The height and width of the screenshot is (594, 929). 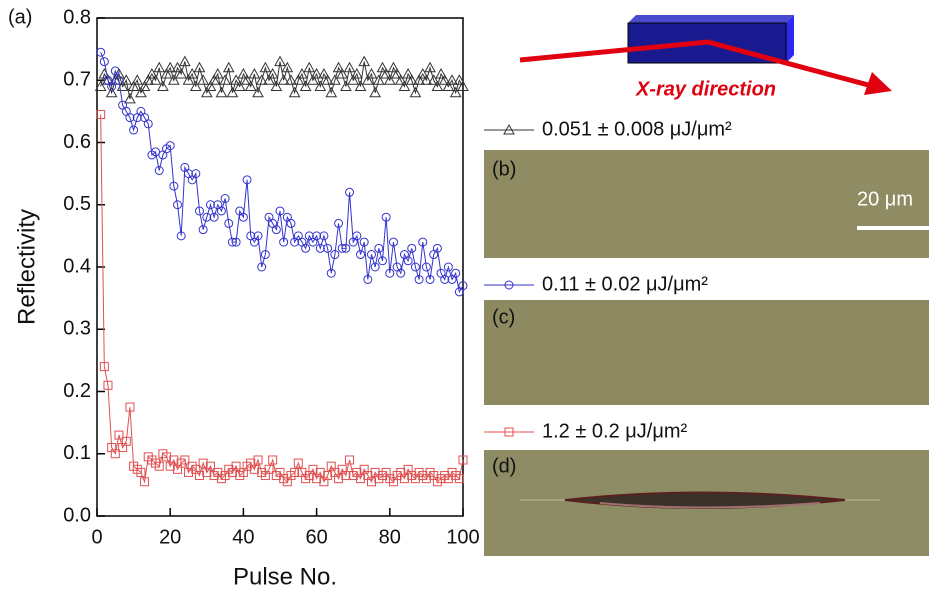 What do you see at coordinates (790, 39) in the screenshot?
I see `crystal-side` at bounding box center [790, 39].